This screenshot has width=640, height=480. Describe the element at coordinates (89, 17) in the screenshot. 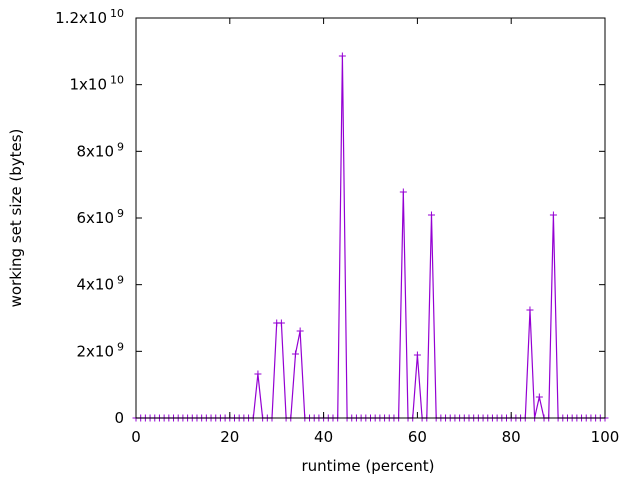

I see `y-tick-label: 1.2x10 10` at that location.